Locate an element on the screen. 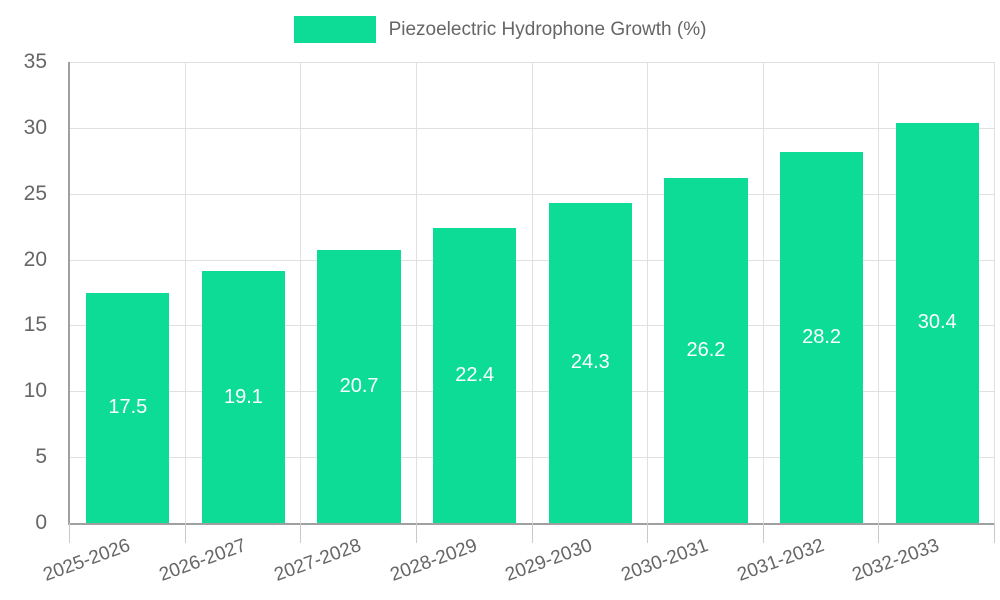 Image resolution: width=1000 pixels, height=600 pixels. y-tick-label: 0 is located at coordinates (41, 522).